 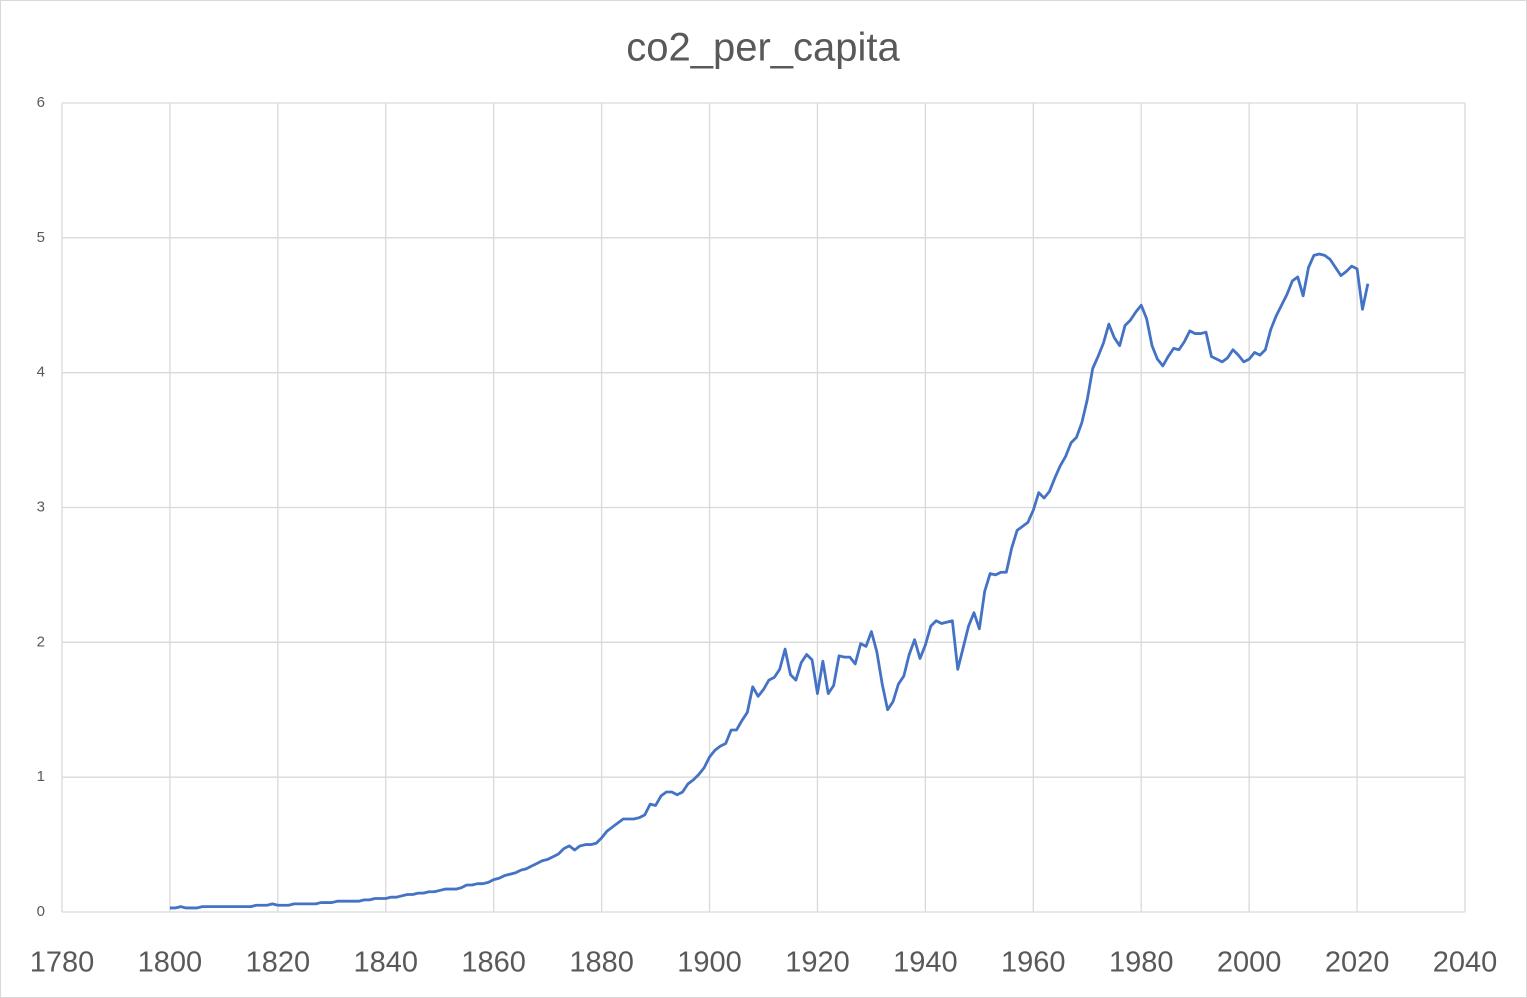 What do you see at coordinates (170, 963) in the screenshot?
I see `x-tick-label: 1800` at bounding box center [170, 963].